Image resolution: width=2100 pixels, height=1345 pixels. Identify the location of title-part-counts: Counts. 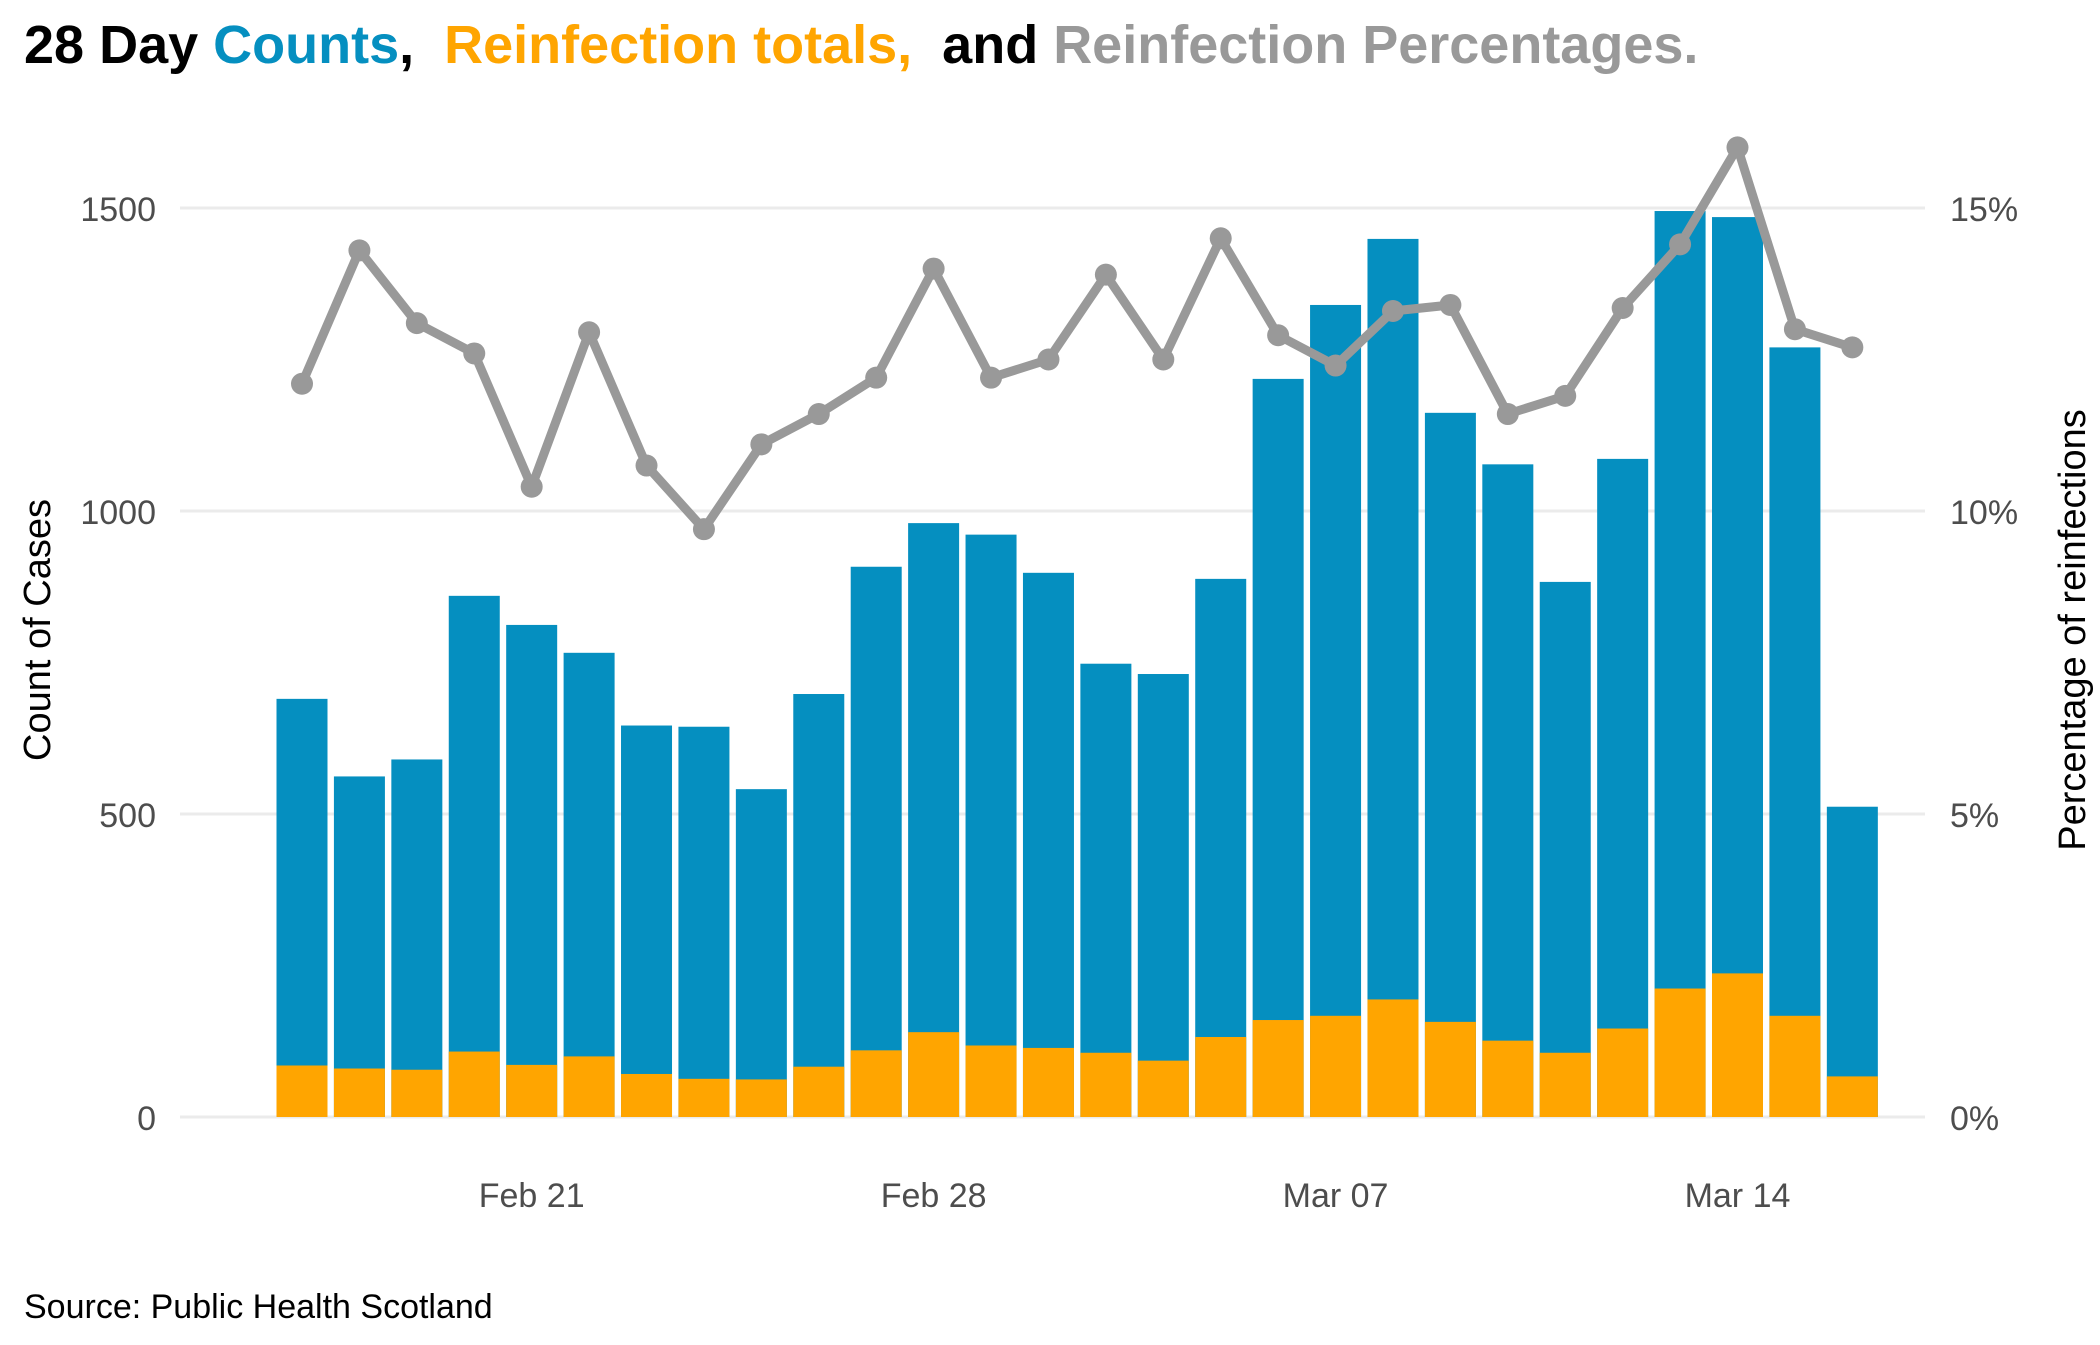
(306, 45).